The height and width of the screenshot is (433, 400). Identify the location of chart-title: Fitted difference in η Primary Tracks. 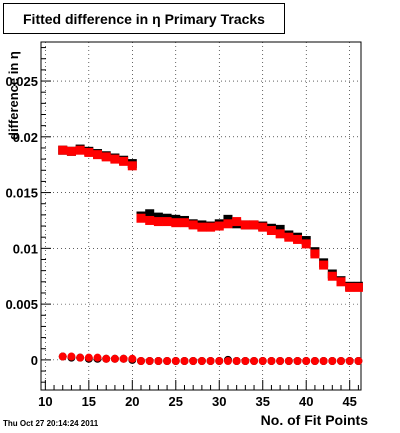
(144, 18).